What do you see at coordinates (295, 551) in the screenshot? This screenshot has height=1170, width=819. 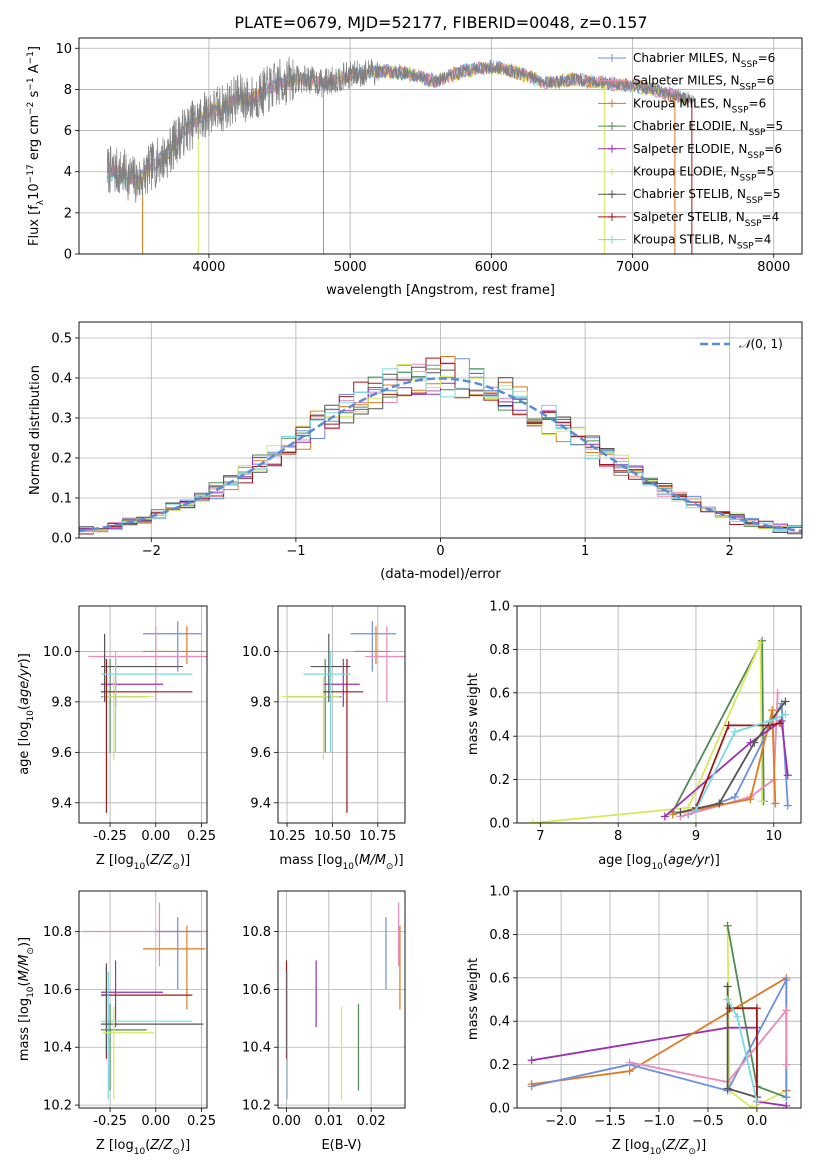 I see `x-tick-label: −1` at bounding box center [295, 551].